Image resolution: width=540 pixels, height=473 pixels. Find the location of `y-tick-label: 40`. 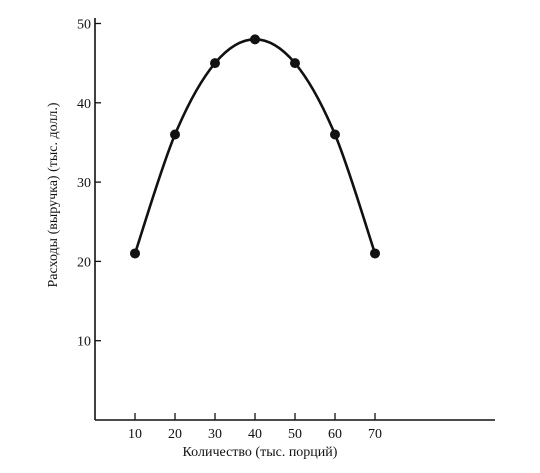

y-tick-label: 40 is located at coordinates (84, 104).